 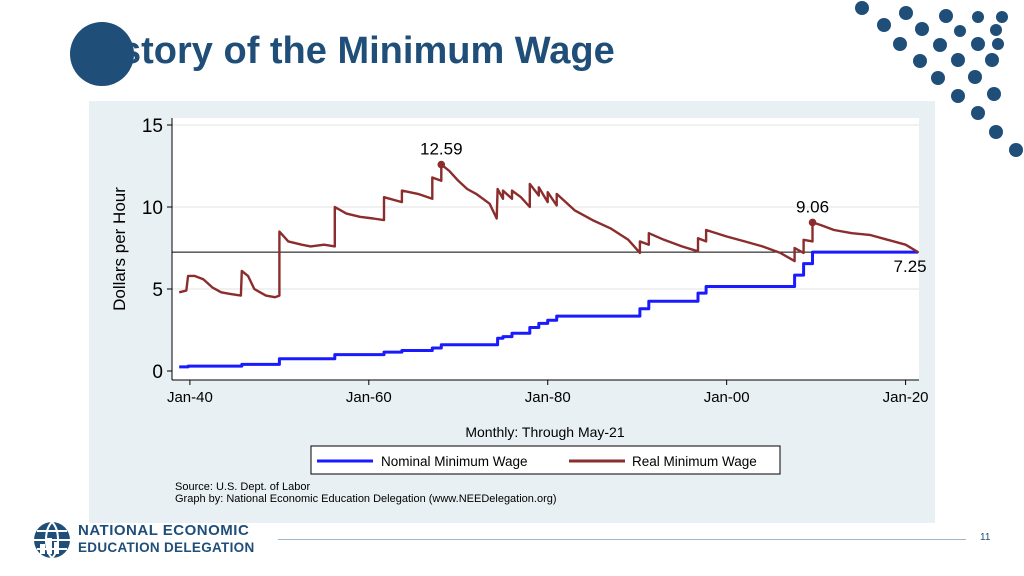 What do you see at coordinates (157, 372) in the screenshot?
I see `y-tick-label: 0` at bounding box center [157, 372].